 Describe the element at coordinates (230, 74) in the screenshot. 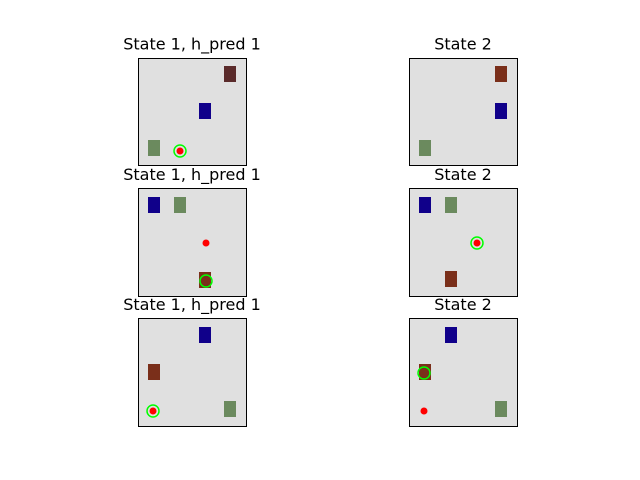

I see `maroon-block` at that location.